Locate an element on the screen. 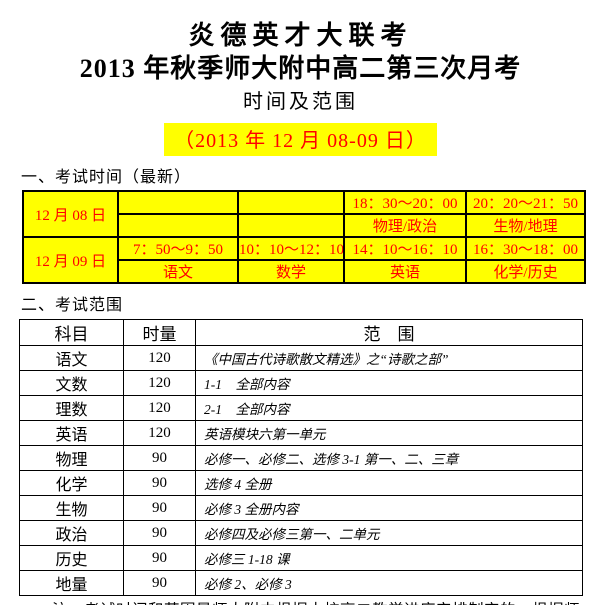 The image size is (601, 605). table-row: 语文 数学 英语 化学/历史 is located at coordinates (304, 271).